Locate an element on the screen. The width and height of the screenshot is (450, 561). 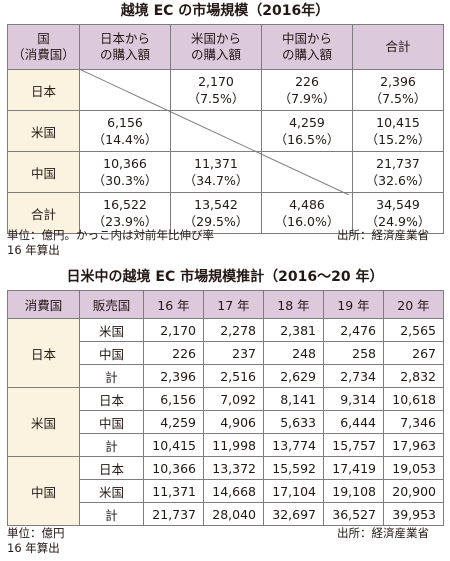
table2-row: 中国 日本 10,366 13,372 15,592 17,419 19,053 is located at coordinates (225, 491).